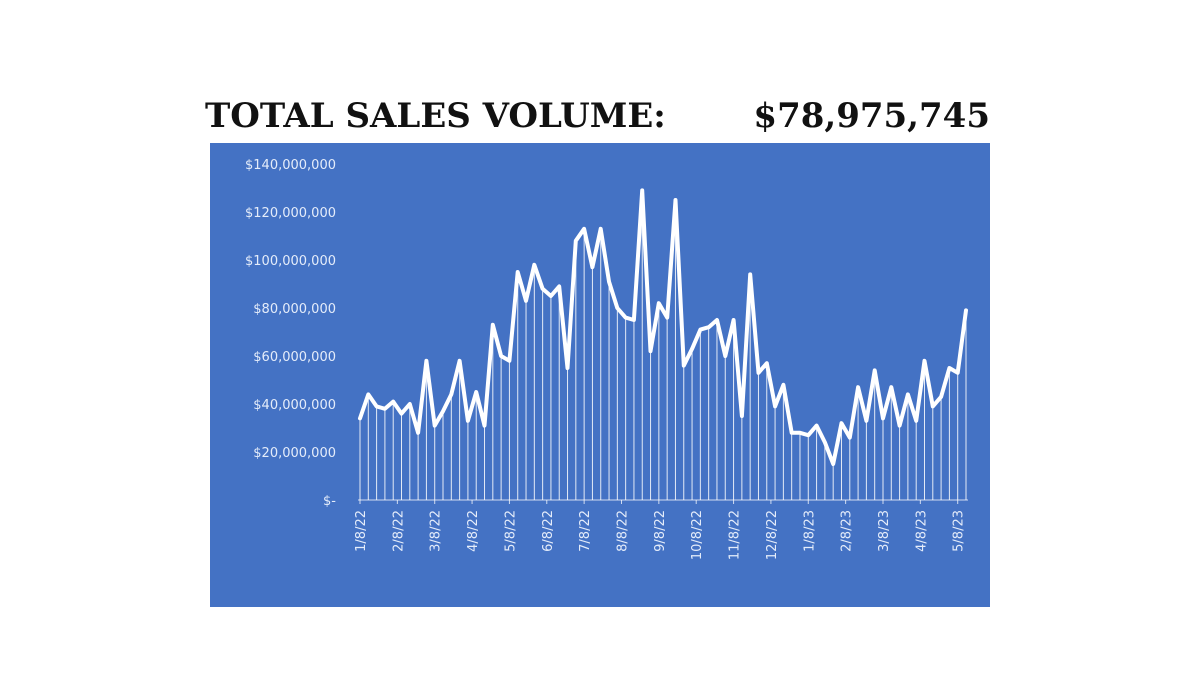 The height and width of the screenshot is (675, 1200). What do you see at coordinates (585, 531) in the screenshot?
I see `x-tick-label: 7/8/22` at bounding box center [585, 531].